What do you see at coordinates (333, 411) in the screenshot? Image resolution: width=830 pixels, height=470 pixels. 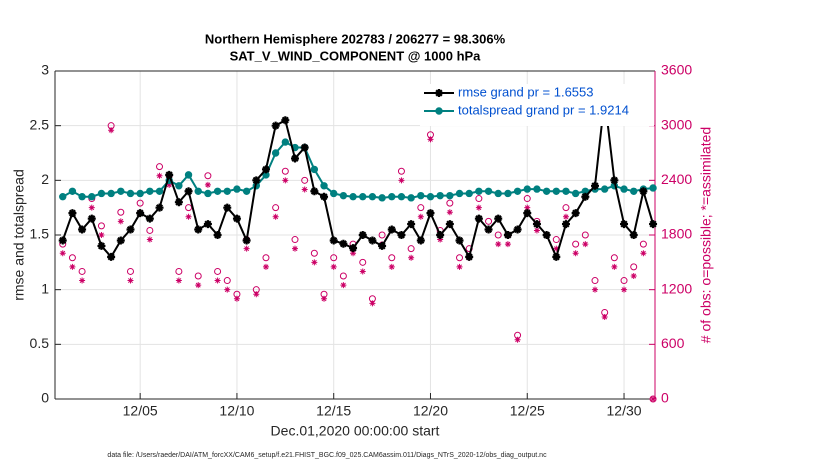 I see `x-tick-label: 12/15` at bounding box center [333, 411].